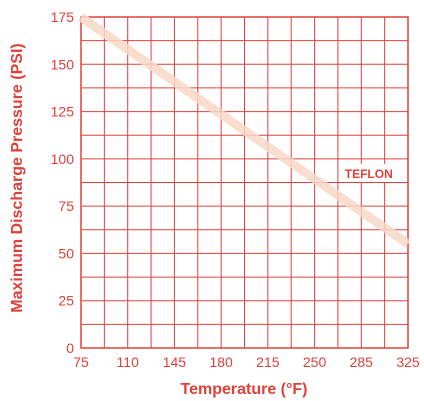  I want to click on y-tick-label: 50, so click(66, 253).